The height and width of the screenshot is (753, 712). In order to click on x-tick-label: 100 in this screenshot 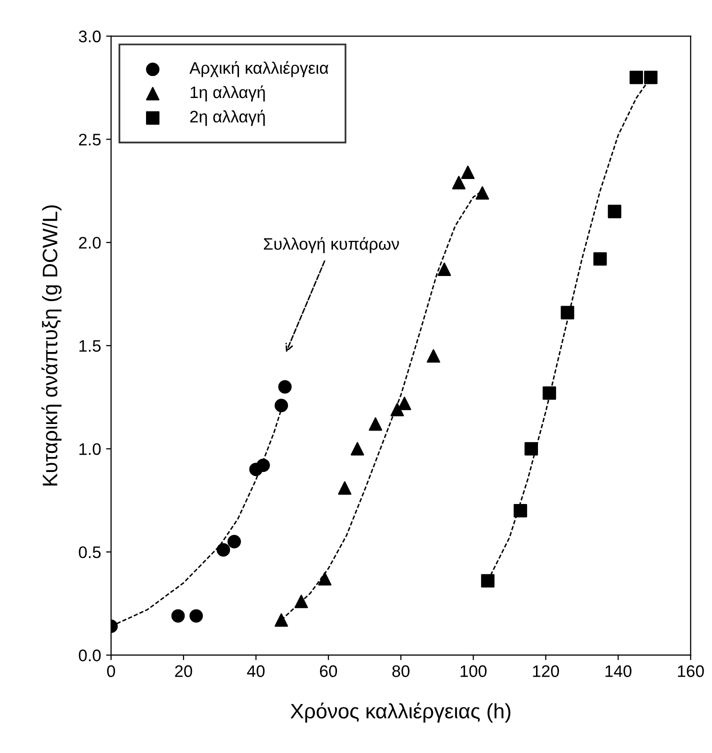, I will do `click(473, 671)`.